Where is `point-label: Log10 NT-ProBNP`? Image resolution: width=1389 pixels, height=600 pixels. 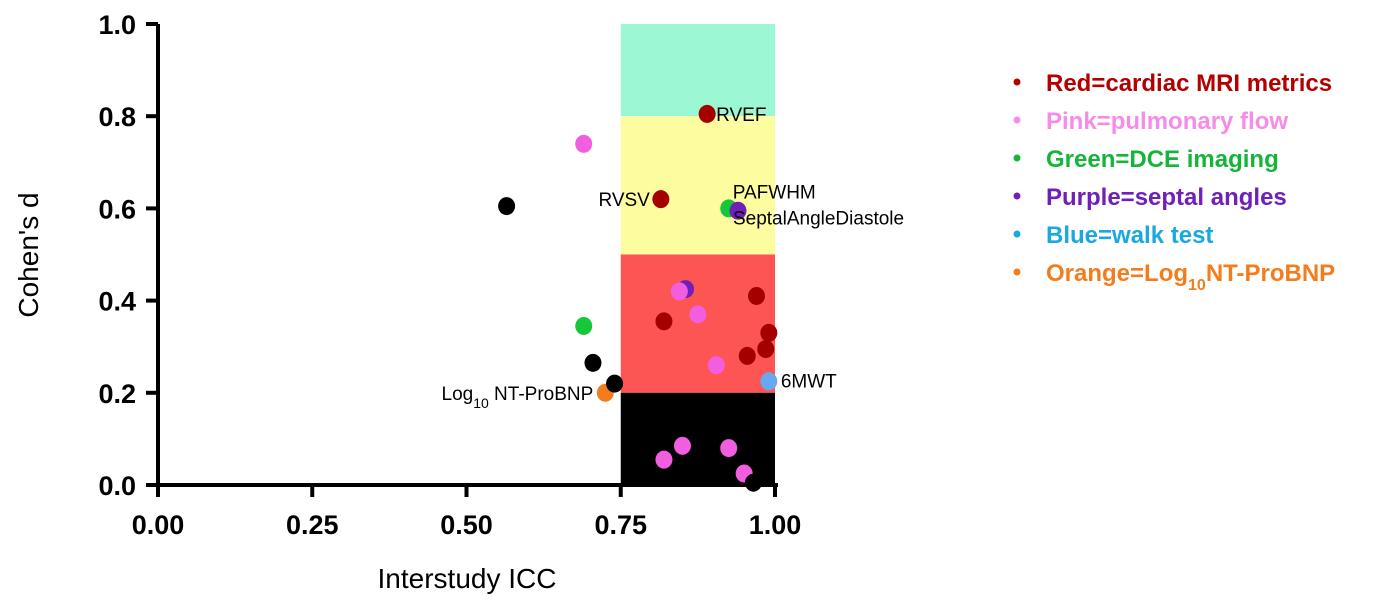 point-label: Log10 NT-ProBNP is located at coordinates (518, 397).